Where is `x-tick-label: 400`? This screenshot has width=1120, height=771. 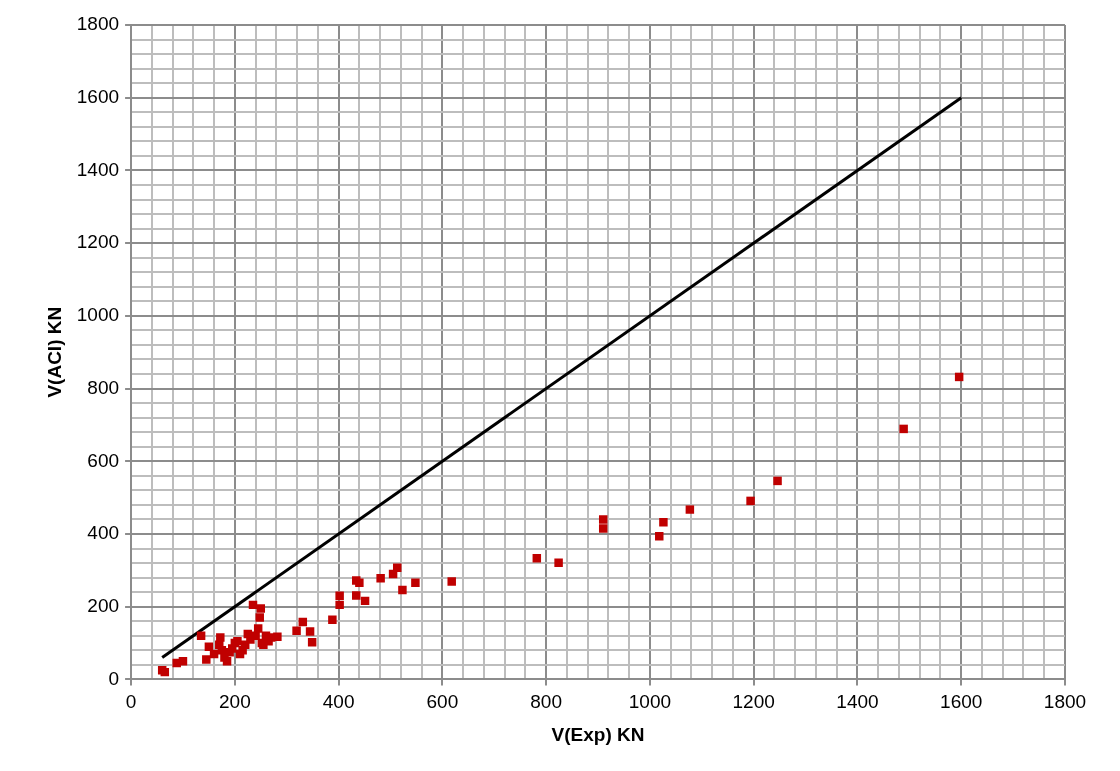
x-tick-label: 400 is located at coordinates (338, 702).